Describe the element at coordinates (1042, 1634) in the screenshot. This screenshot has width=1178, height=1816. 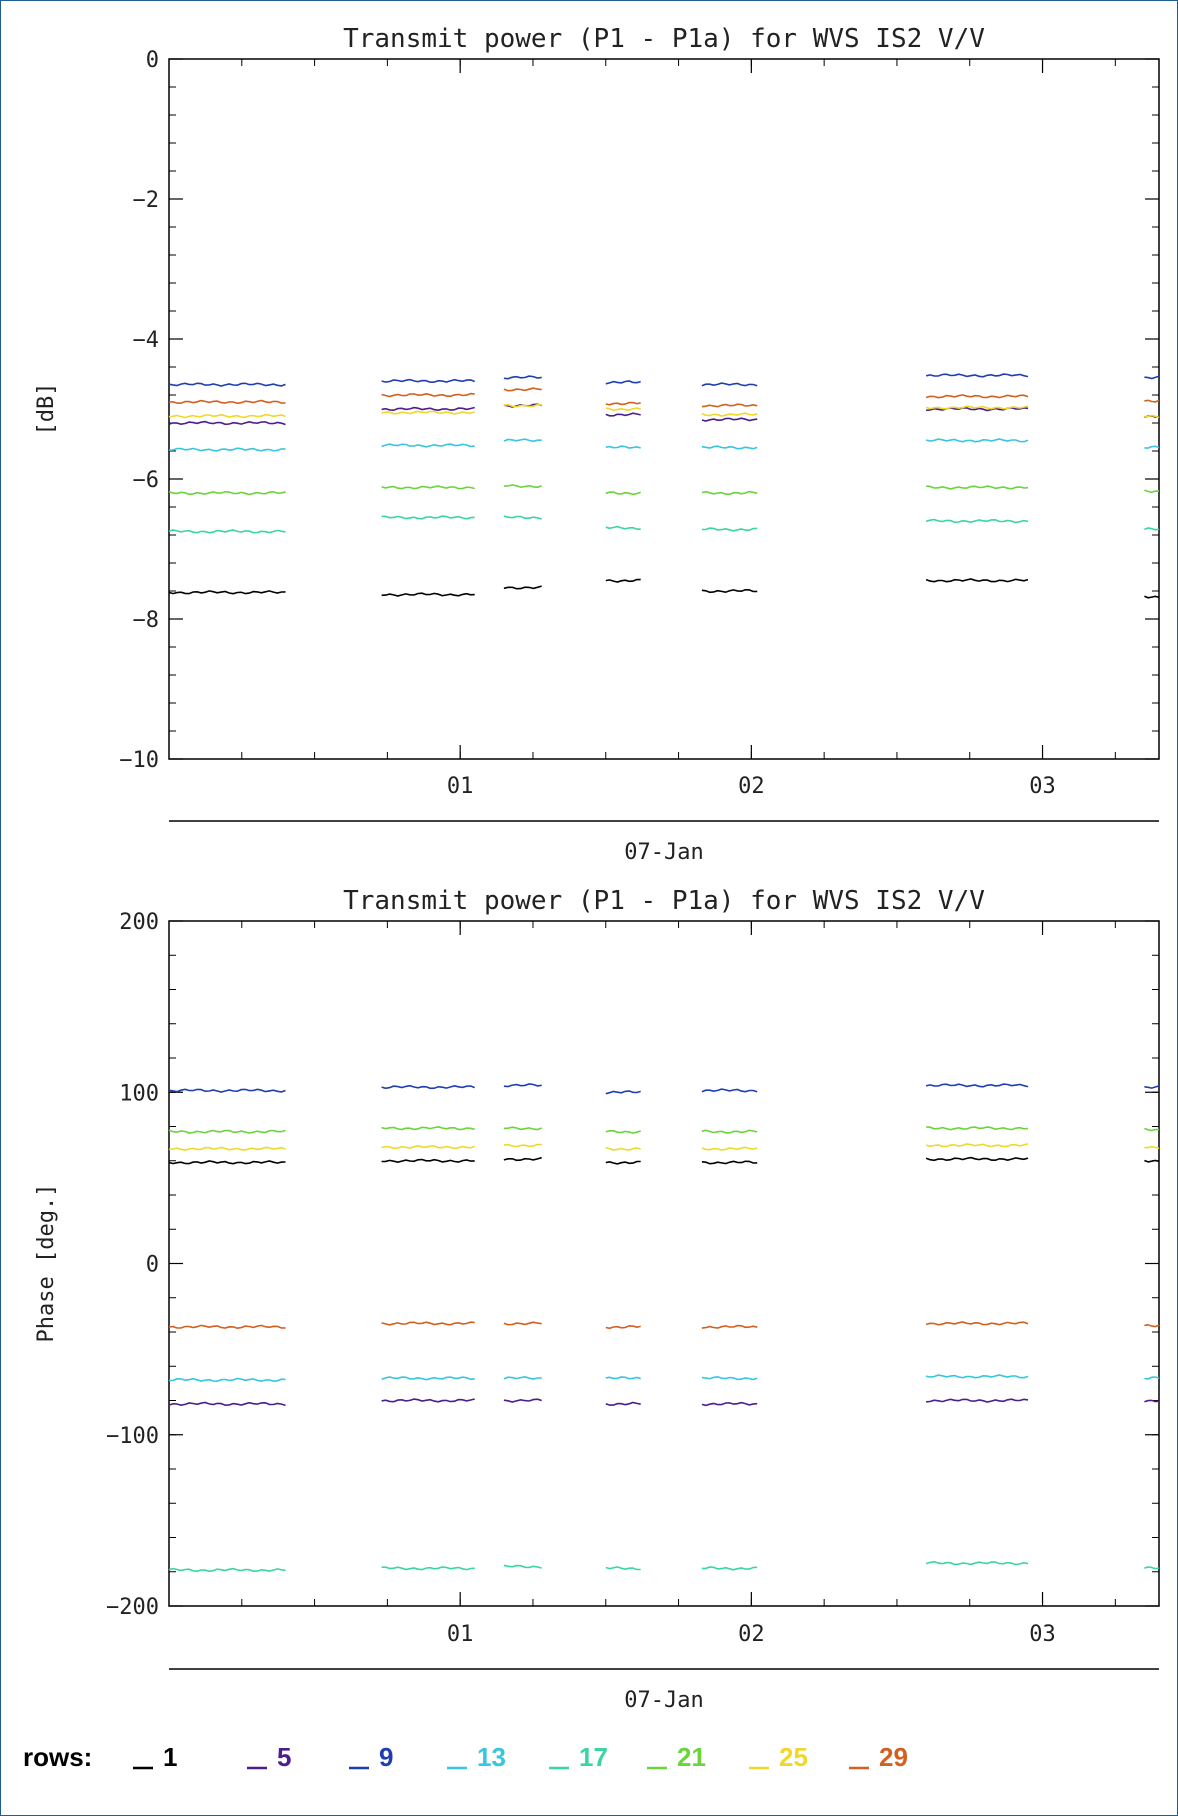
I see `x-tick-label: 03` at that location.